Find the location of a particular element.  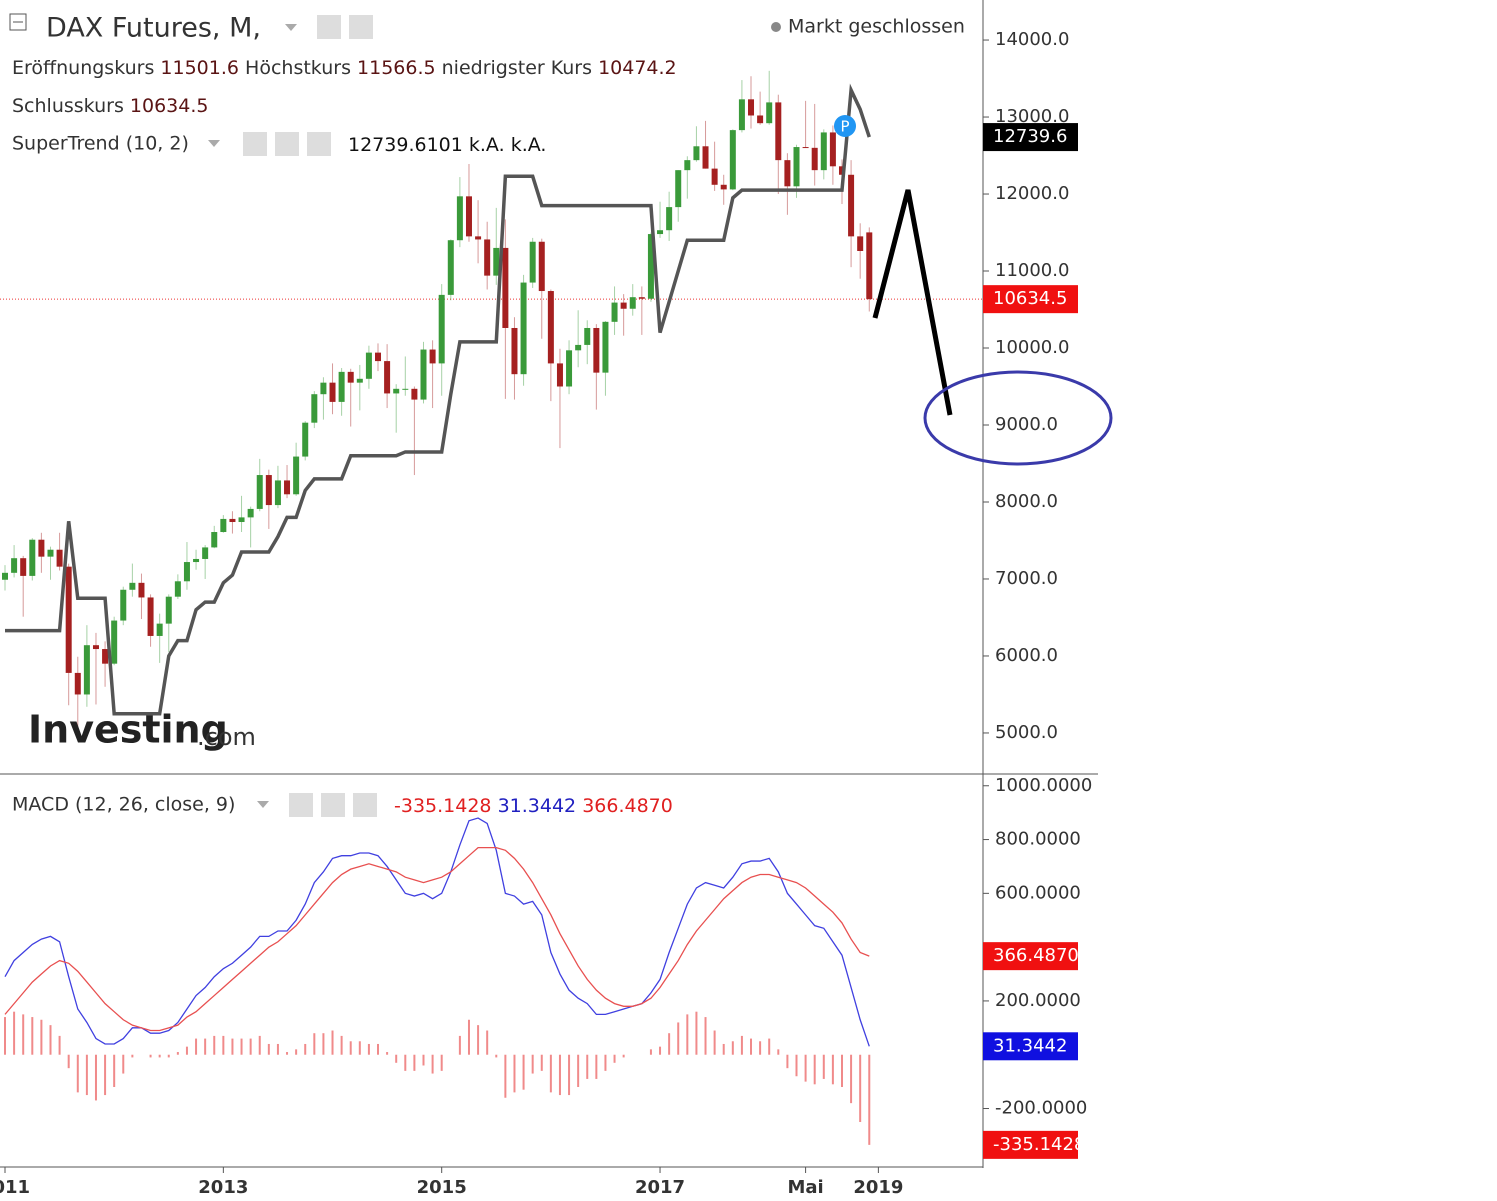

watermark: Investing is located at coordinates (128, 730).